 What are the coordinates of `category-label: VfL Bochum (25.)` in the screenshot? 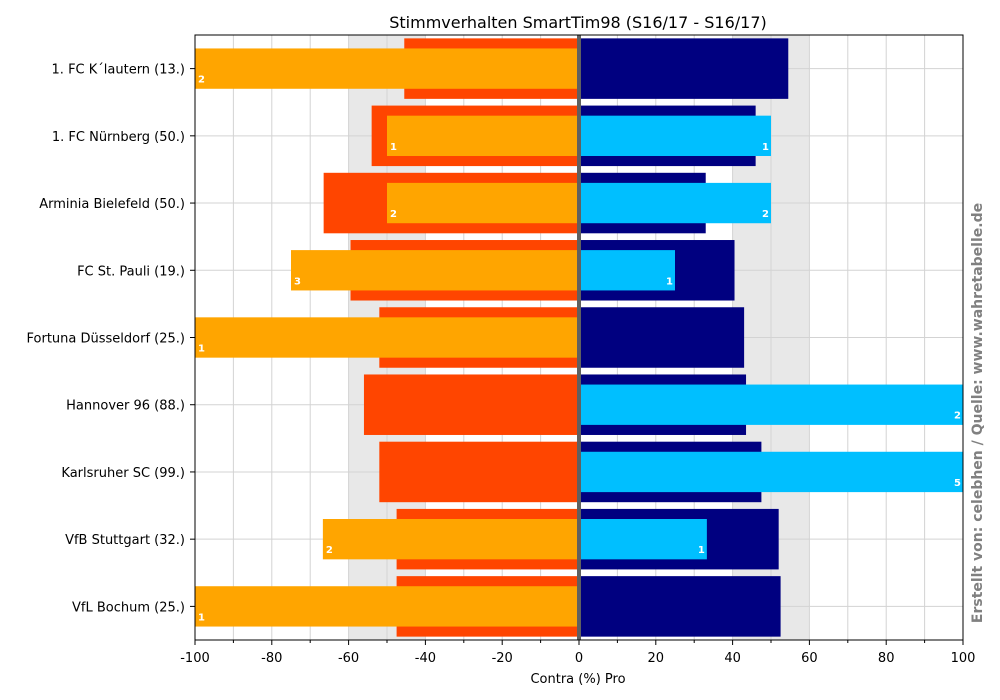 It's located at (128, 607).